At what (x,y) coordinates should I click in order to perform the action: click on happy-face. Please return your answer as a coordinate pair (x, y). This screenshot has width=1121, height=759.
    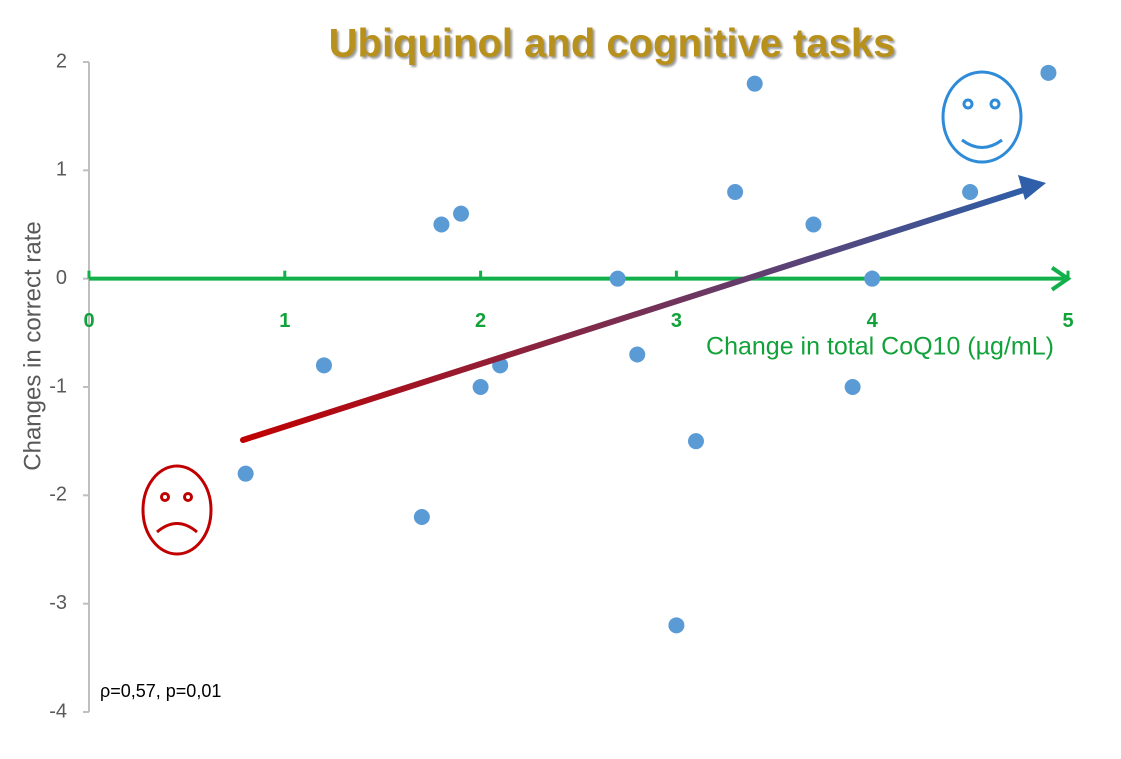
    Looking at the image, I should click on (982, 117).